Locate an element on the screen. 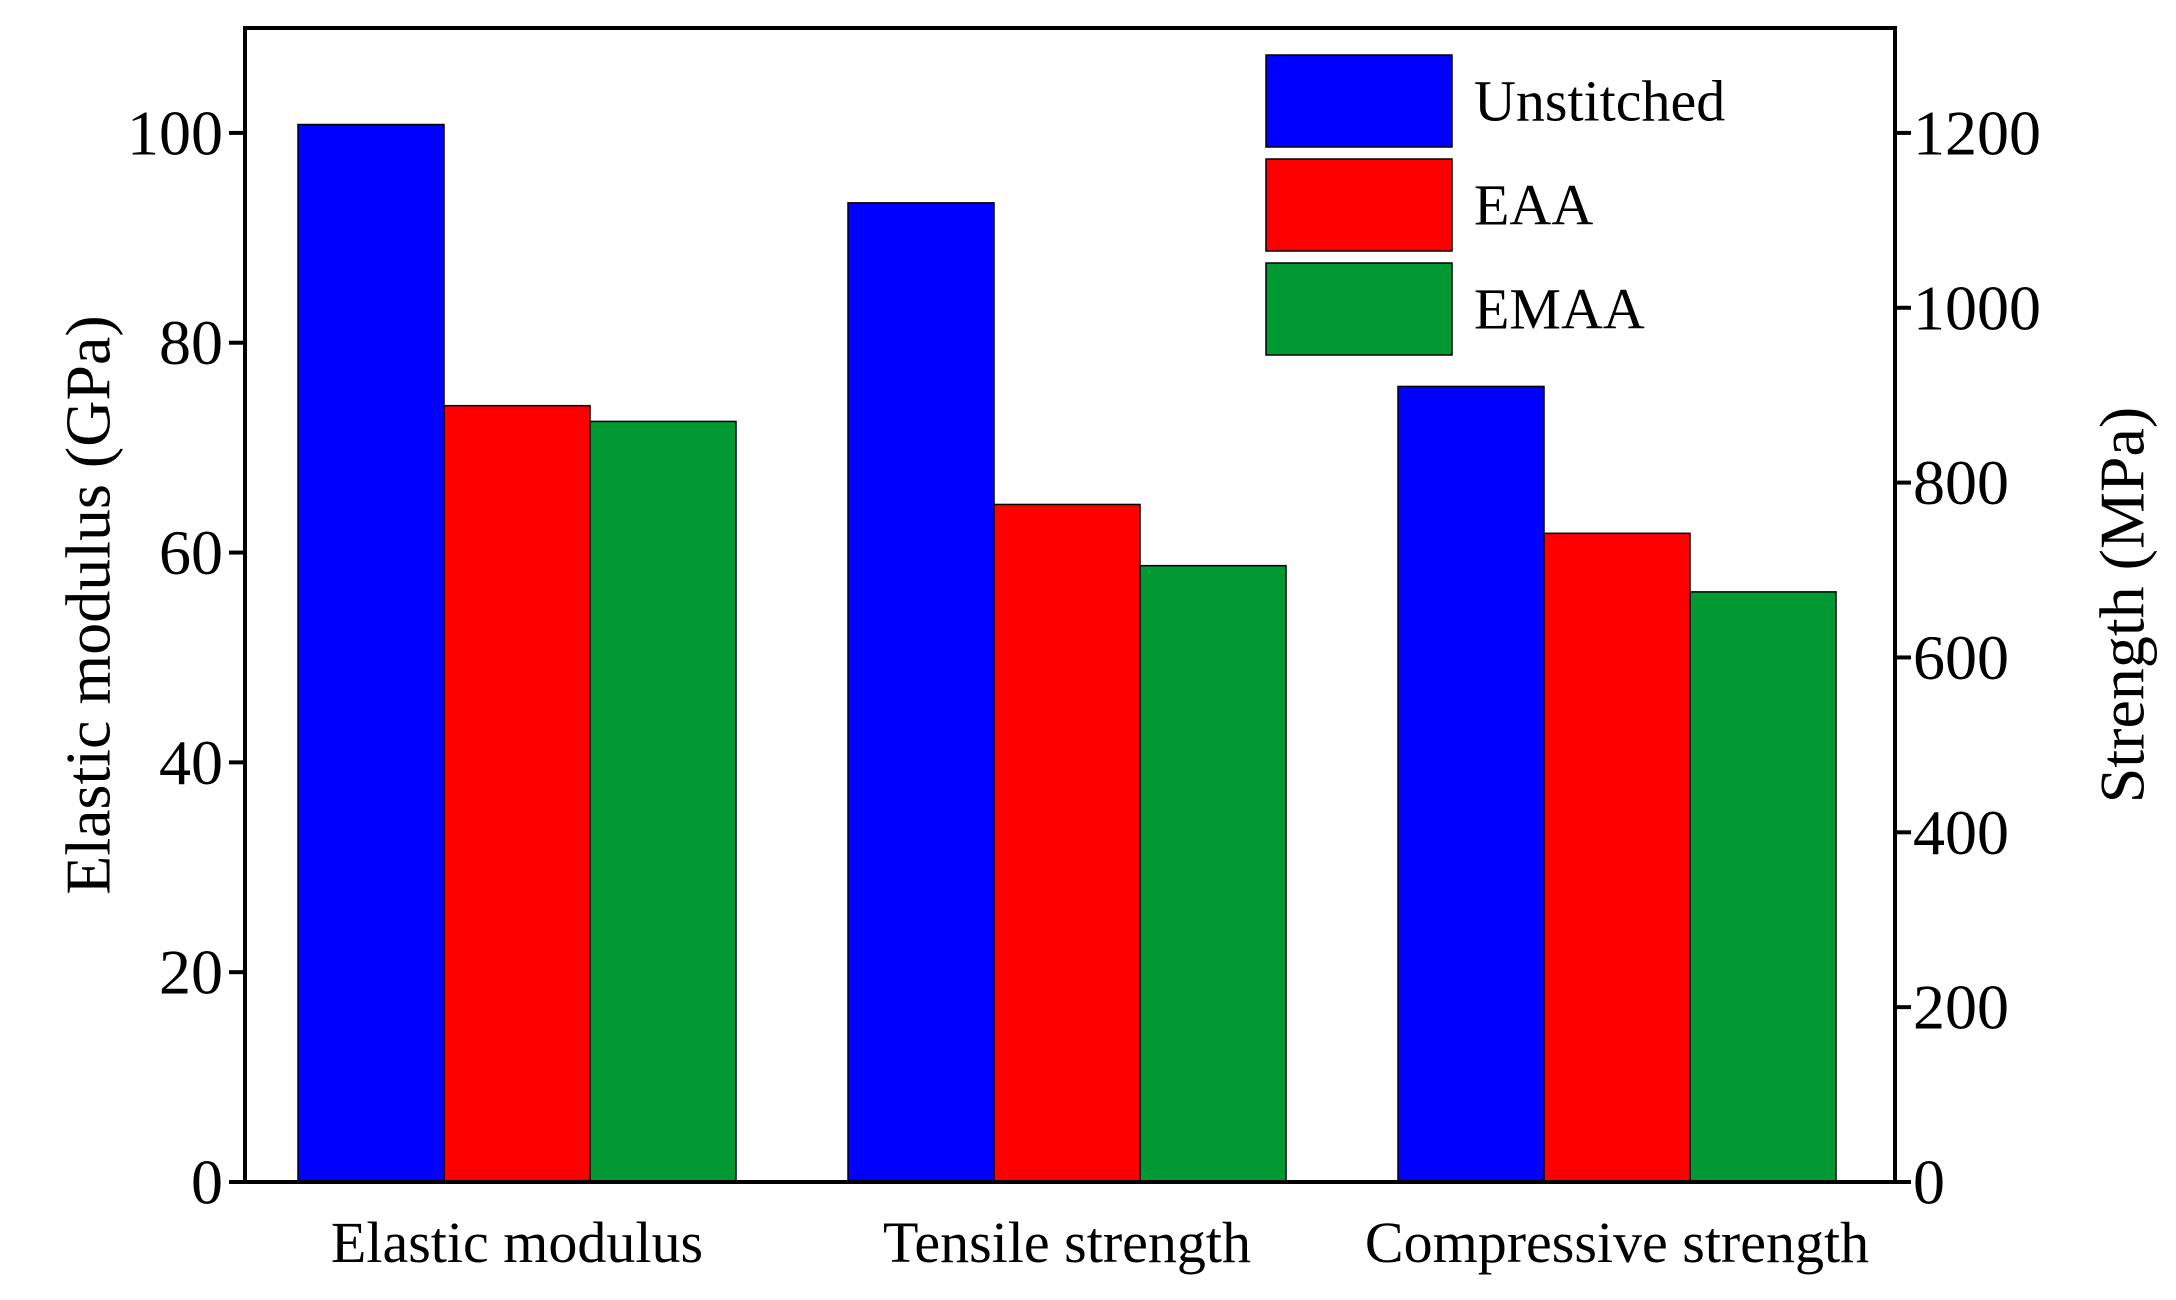 Image resolution: width=2176 pixels, height=1300 pixels. right-axis-title: Strength (MPa) is located at coordinates (2122, 605).